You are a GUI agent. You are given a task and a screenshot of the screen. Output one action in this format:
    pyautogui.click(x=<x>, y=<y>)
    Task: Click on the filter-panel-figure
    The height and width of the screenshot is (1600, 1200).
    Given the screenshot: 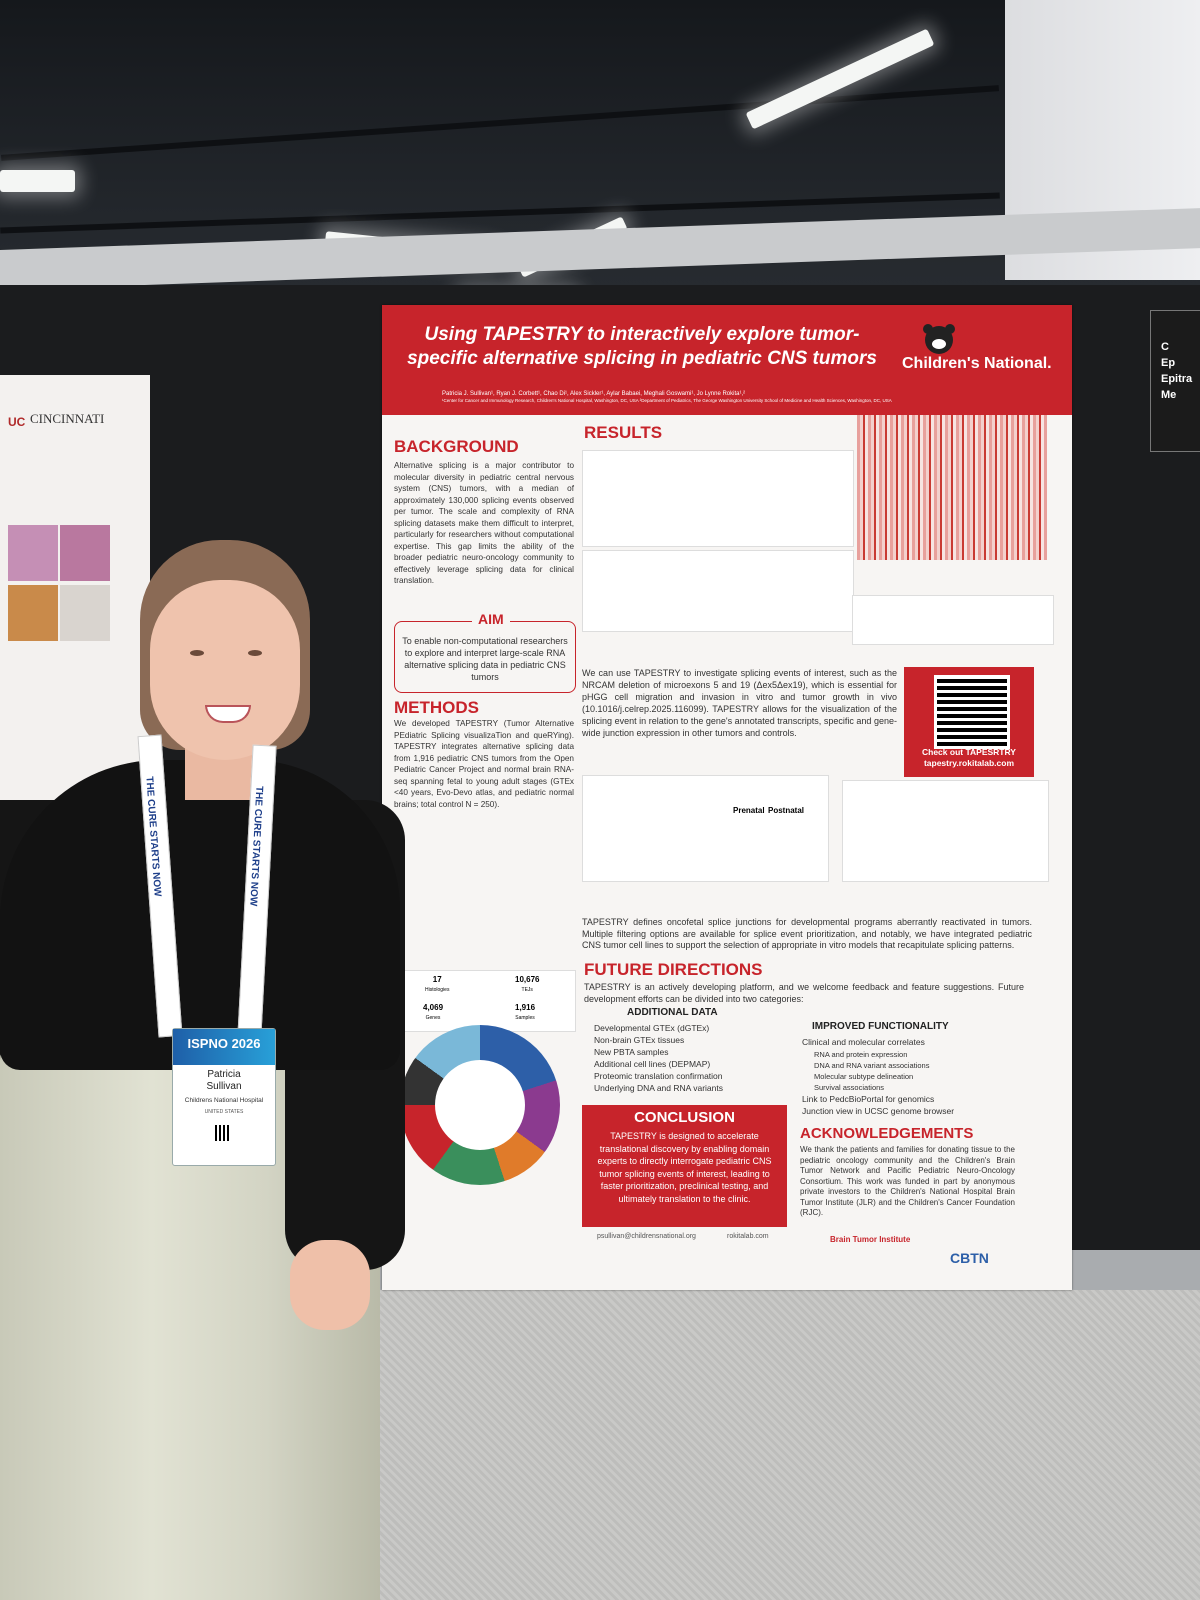 What is the action you would take?
    pyautogui.click(x=945, y=831)
    